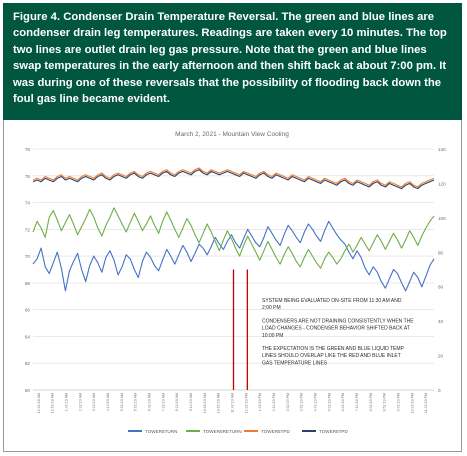 This screenshot has height=456, width=467. What do you see at coordinates (150, 402) in the screenshot?
I see `x-tick-label: 6:42:19 AM` at bounding box center [150, 402].